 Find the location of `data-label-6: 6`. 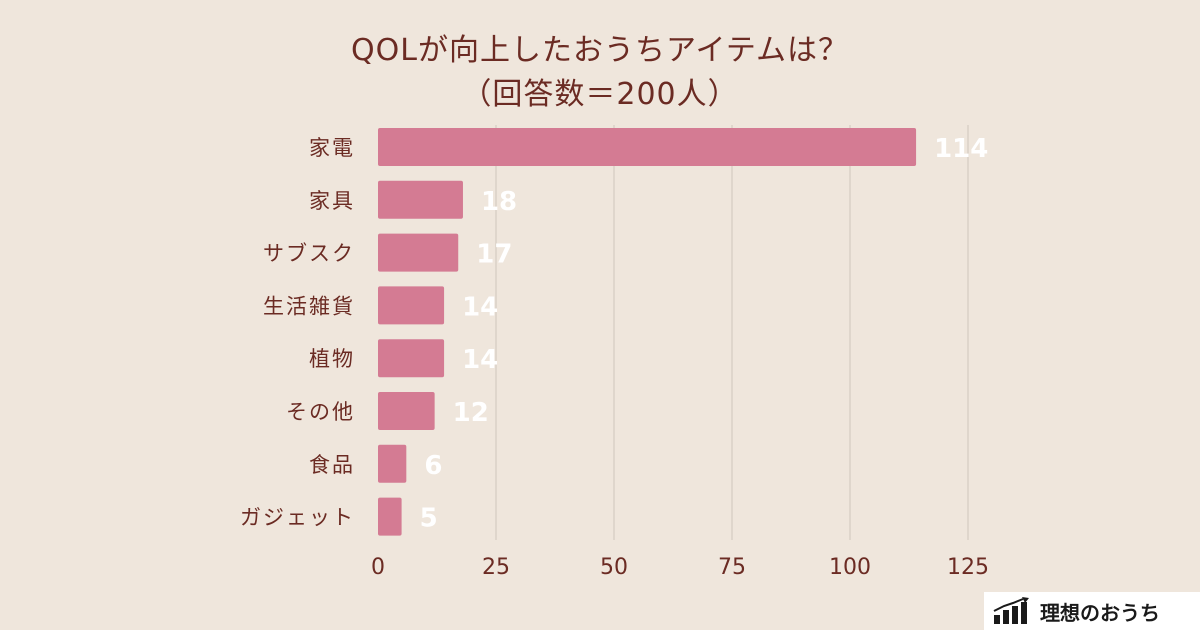

data-label-6: 6 is located at coordinates (433, 466).